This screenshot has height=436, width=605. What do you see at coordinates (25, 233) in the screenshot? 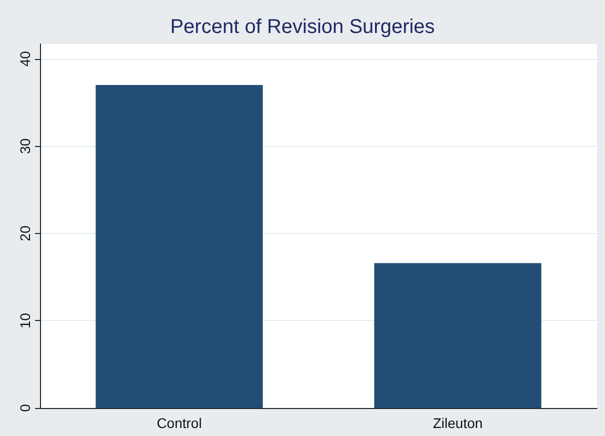
I see `y-tick-label: 20` at bounding box center [25, 233].